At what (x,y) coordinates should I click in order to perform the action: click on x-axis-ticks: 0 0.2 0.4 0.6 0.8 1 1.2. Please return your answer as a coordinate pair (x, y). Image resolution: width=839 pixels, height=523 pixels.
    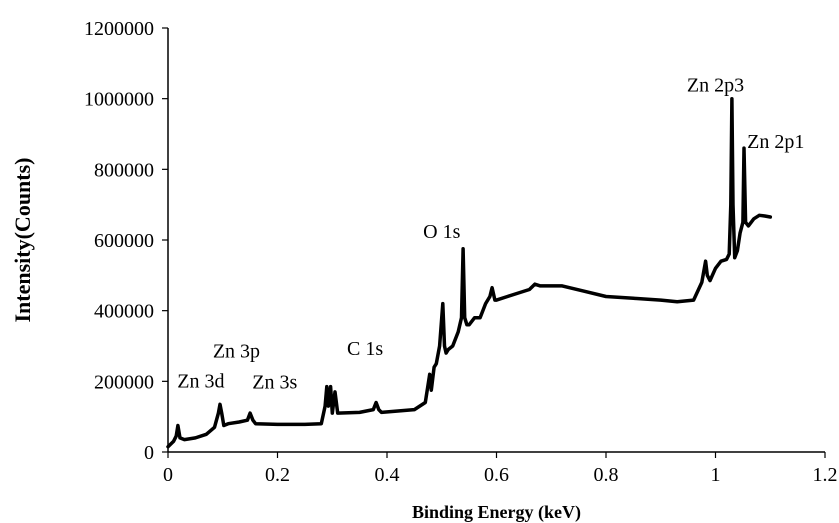
    Looking at the image, I should click on (500, 469).